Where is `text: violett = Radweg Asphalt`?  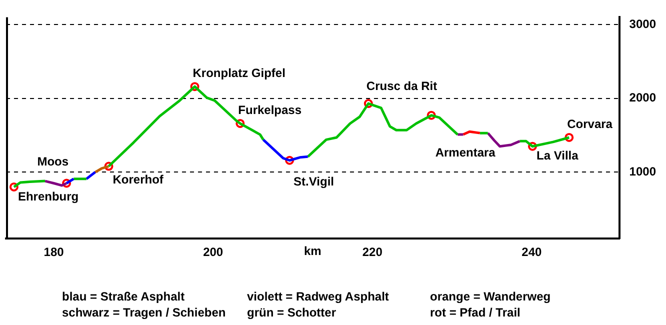
text: violett = Radweg Asphalt is located at coordinates (318, 296).